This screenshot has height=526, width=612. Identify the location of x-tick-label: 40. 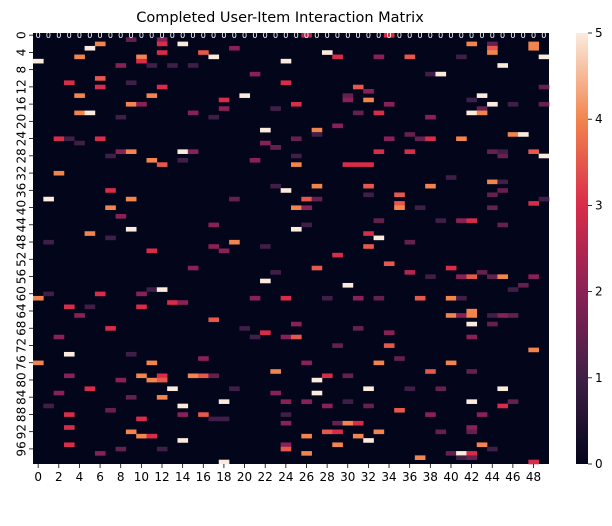
(450, 477).